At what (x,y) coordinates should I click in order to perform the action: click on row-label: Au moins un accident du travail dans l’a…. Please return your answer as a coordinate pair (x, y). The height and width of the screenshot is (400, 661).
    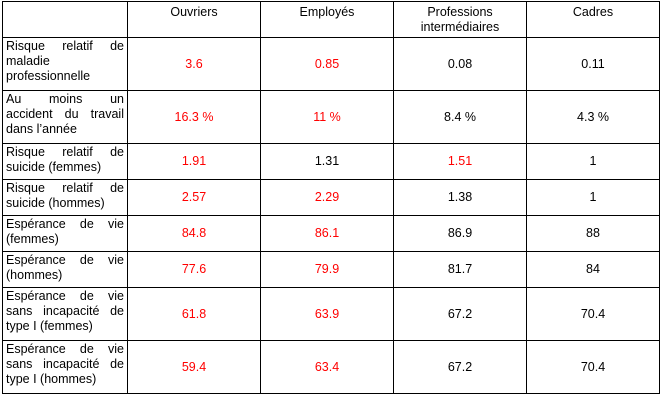
    Looking at the image, I should click on (65, 117).